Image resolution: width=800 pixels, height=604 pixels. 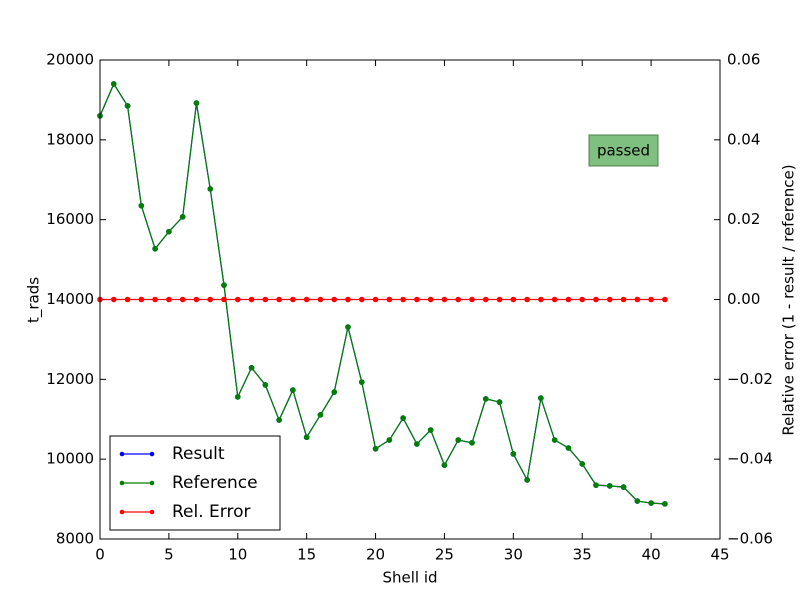 What do you see at coordinates (215, 483) in the screenshot?
I see `legend-label: Reference` at bounding box center [215, 483].